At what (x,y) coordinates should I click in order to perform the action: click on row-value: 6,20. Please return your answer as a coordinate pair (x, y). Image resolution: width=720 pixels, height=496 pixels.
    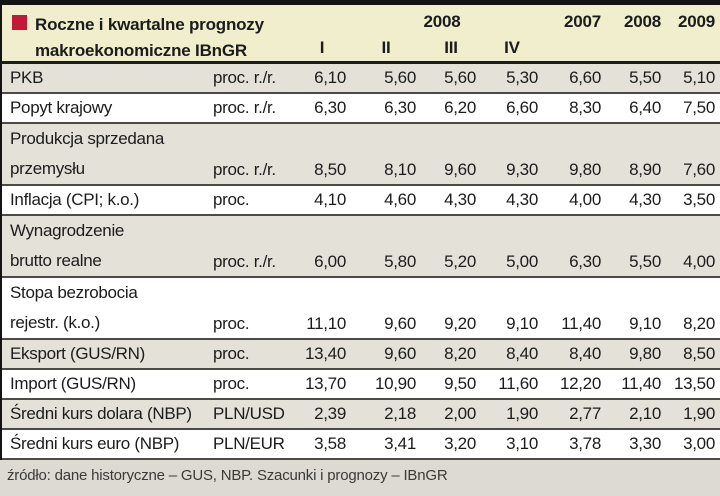
    Looking at the image, I should click on (460, 107).